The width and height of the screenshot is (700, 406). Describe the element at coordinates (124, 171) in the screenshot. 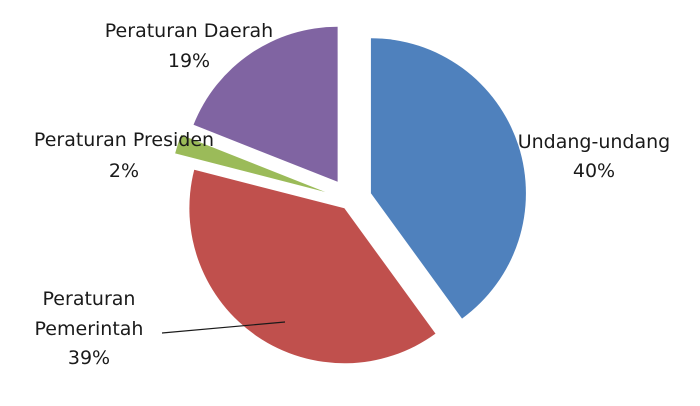

I see `label-peraturan-presiden-percent: 2%` at that location.